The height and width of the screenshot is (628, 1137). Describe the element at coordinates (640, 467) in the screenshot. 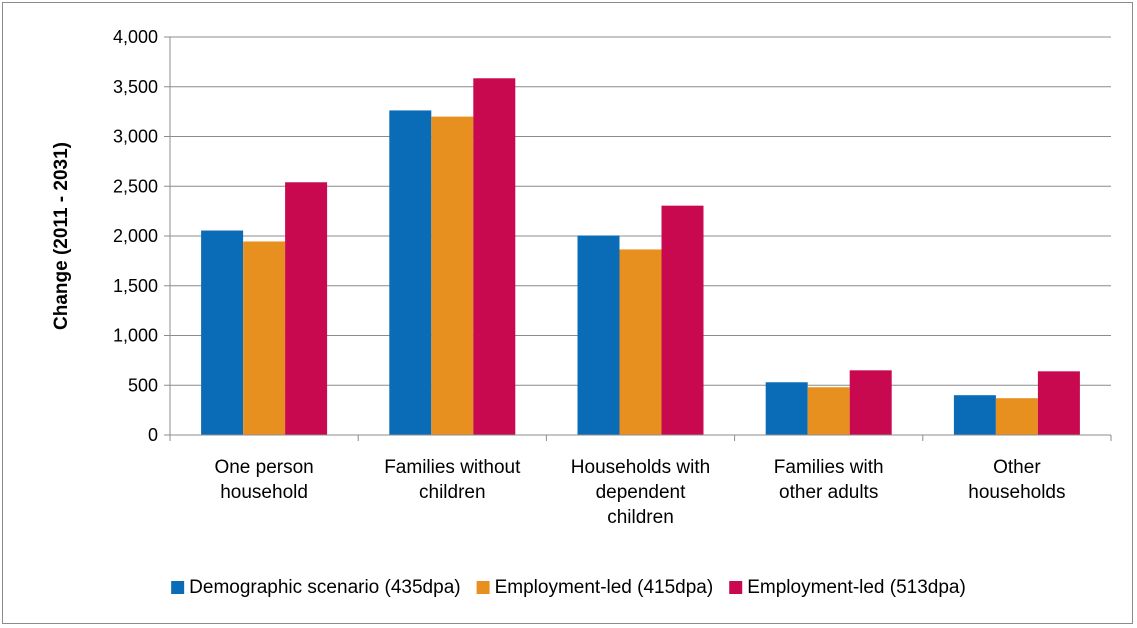

I see `x-category-label-line: Households with` at that location.